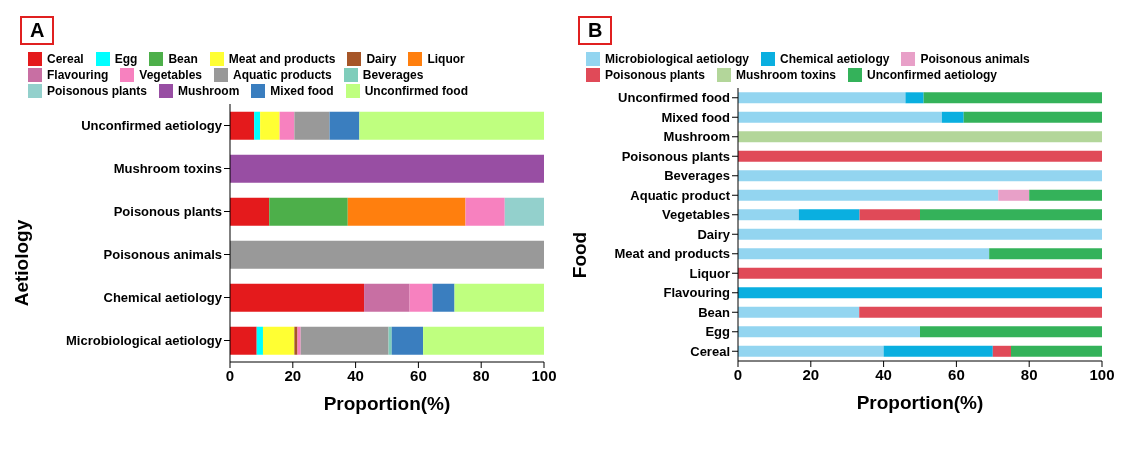  Describe the element at coordinates (674, 98) in the screenshot. I see `y-tick-label: Unconfirmed food` at that location.